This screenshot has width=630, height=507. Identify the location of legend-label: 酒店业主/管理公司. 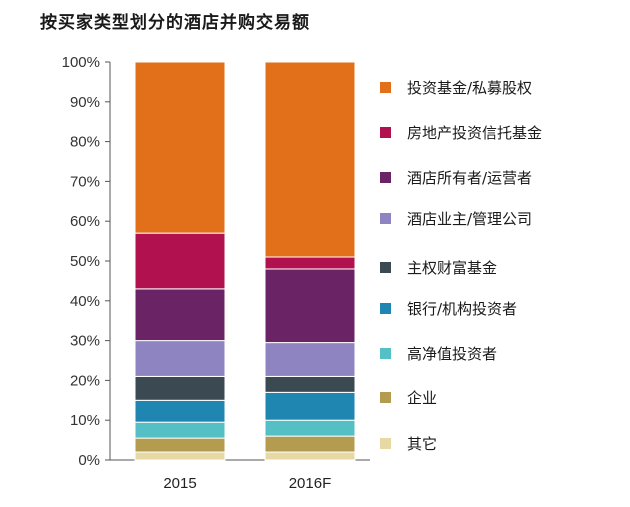
(470, 218).